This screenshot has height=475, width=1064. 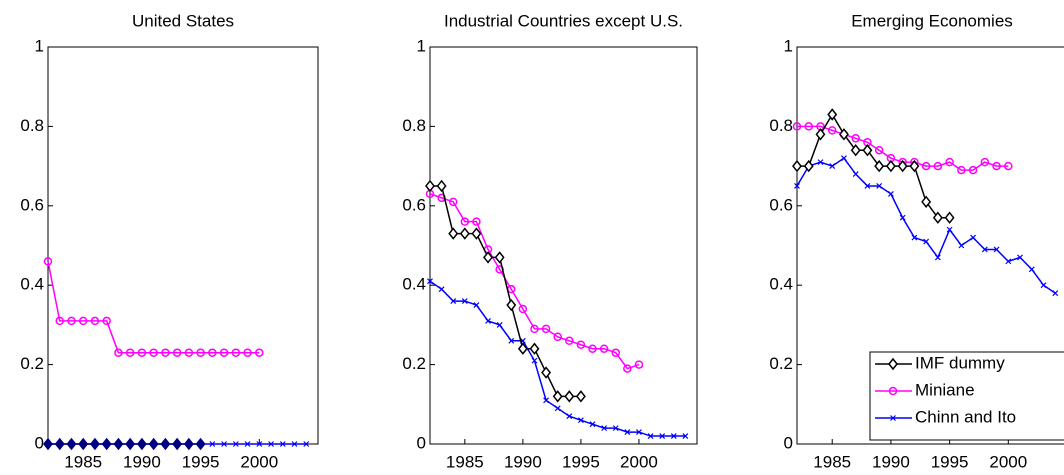 I want to click on y-tick-label: 0.6, so click(x=414, y=204).